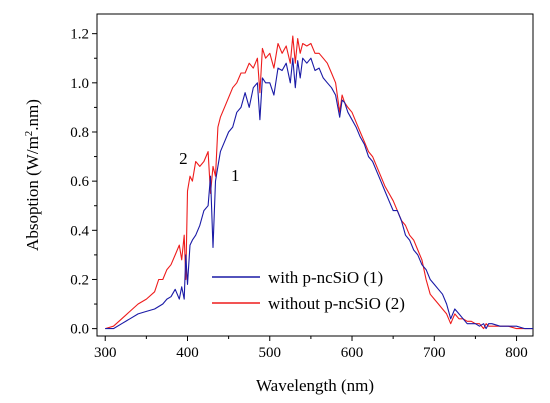  Describe the element at coordinates (352, 353) in the screenshot. I see `x-tick-label: 600` at that location.